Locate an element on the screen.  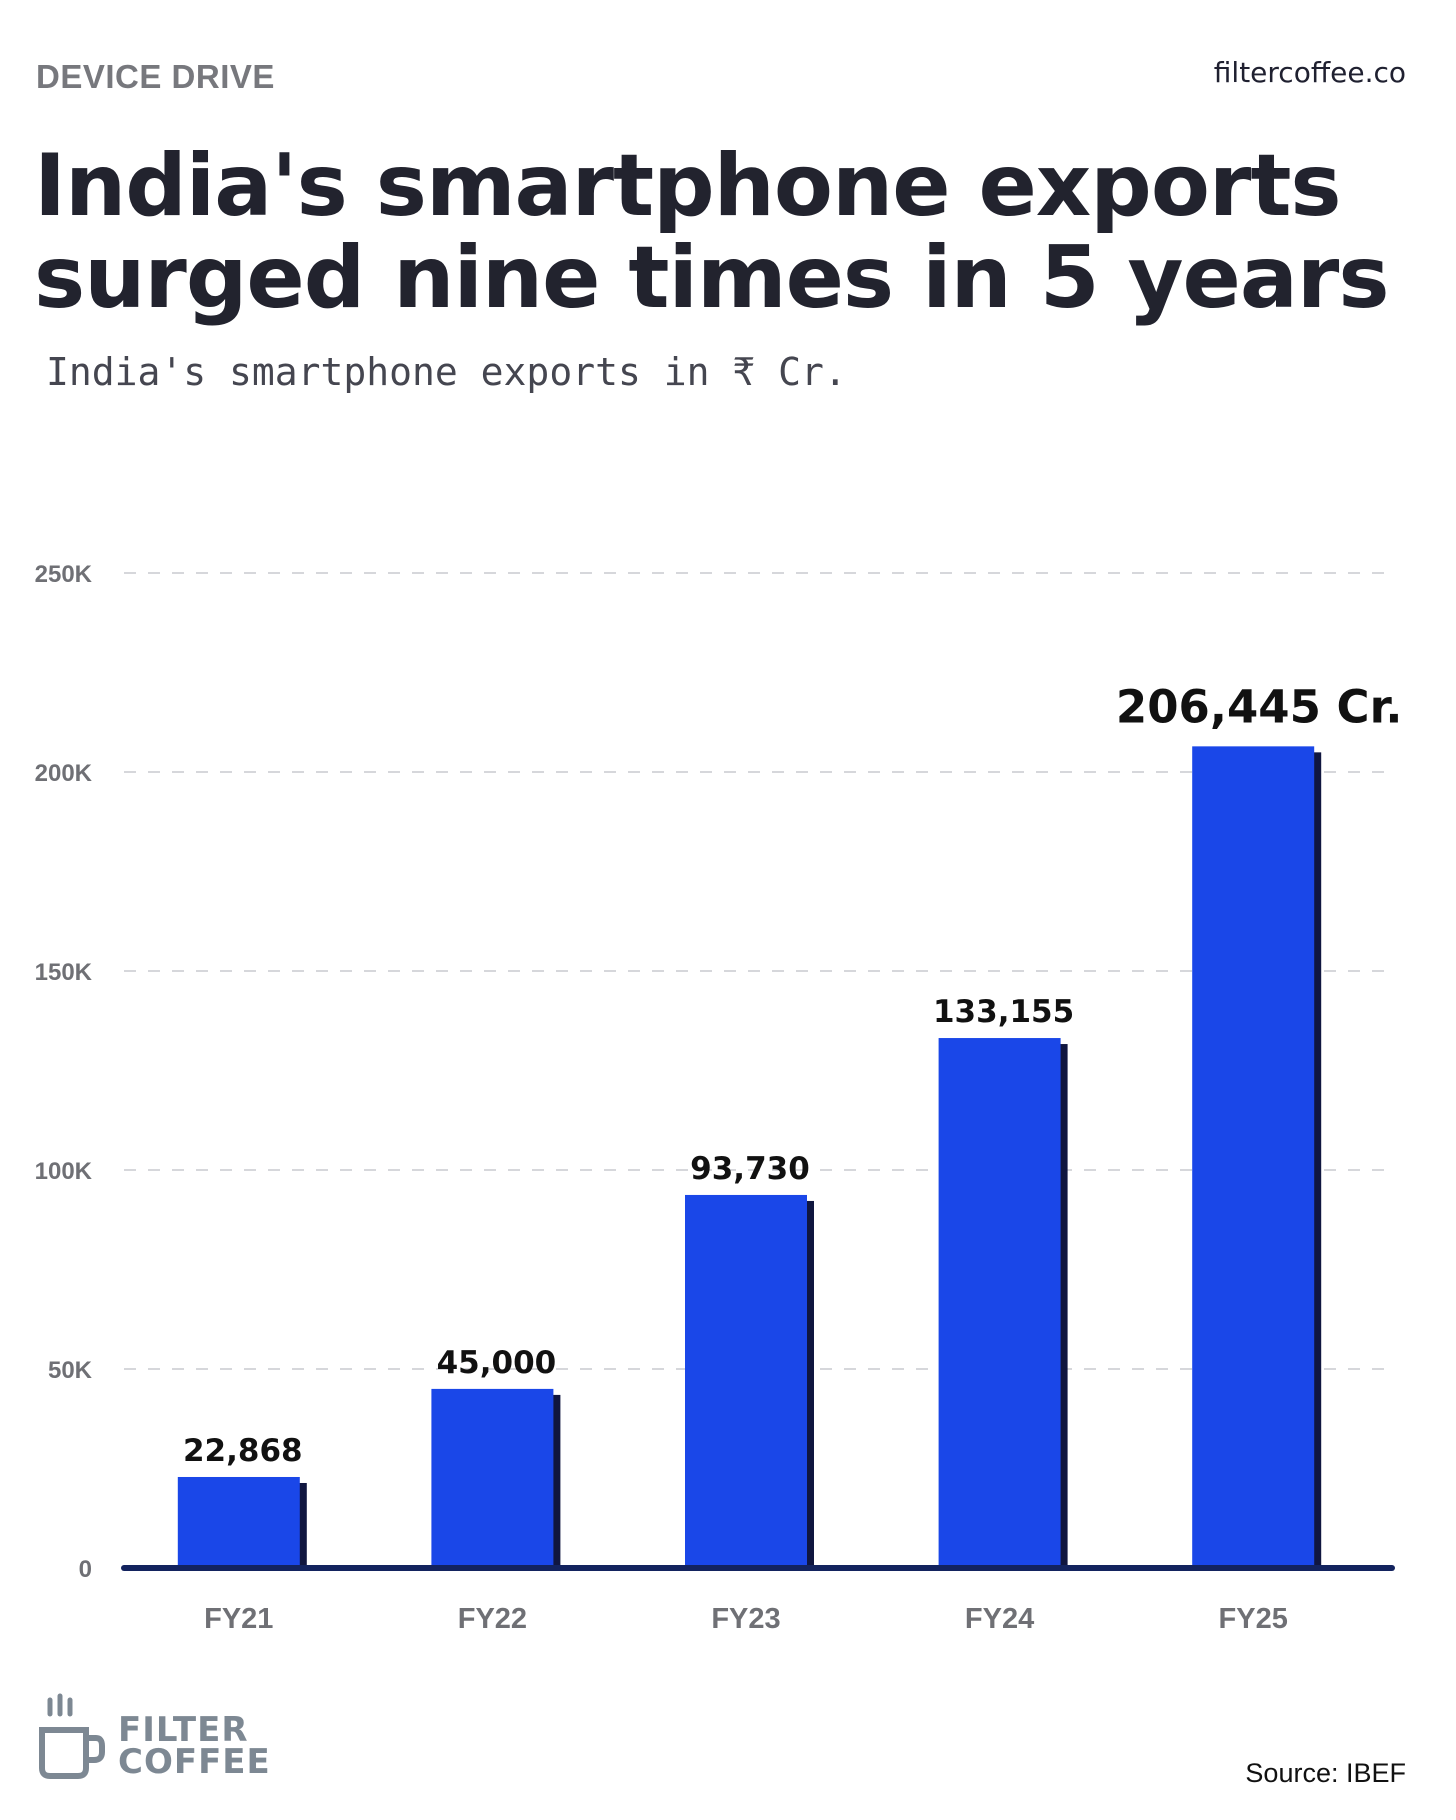
y-tick-label: 150K is located at coordinates (64, 972).